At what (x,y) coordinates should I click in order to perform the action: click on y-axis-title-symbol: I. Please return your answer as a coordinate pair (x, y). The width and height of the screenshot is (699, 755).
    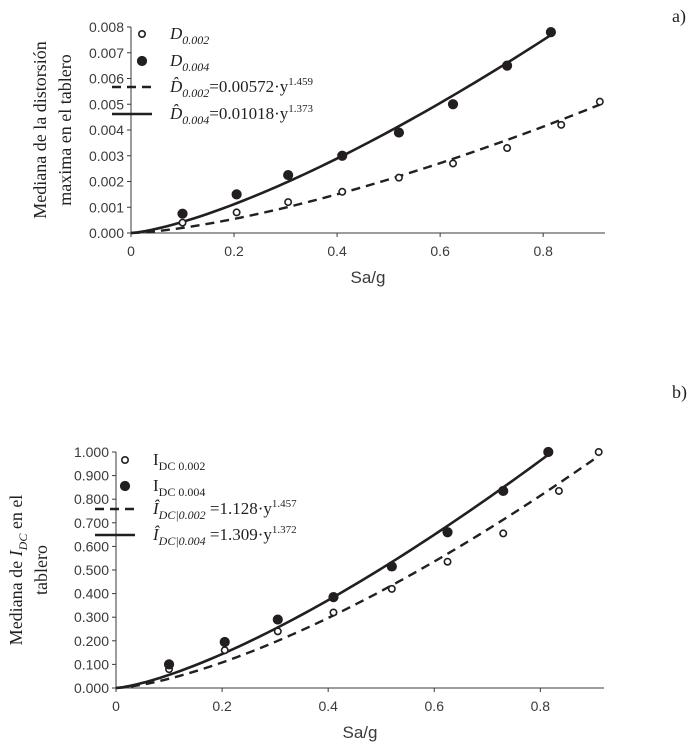
    Looking at the image, I should click on (16, 553).